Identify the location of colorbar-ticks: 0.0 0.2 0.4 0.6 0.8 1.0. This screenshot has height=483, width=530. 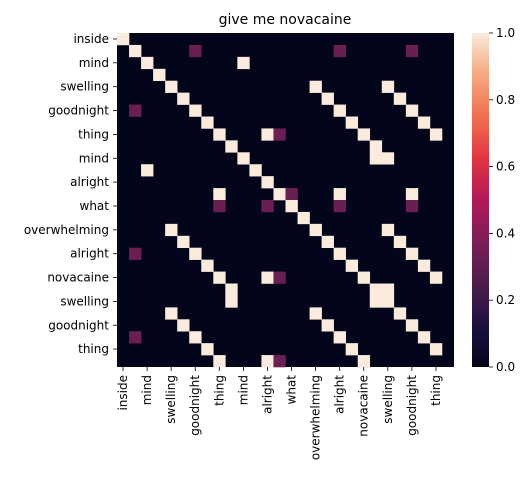
(502, 200).